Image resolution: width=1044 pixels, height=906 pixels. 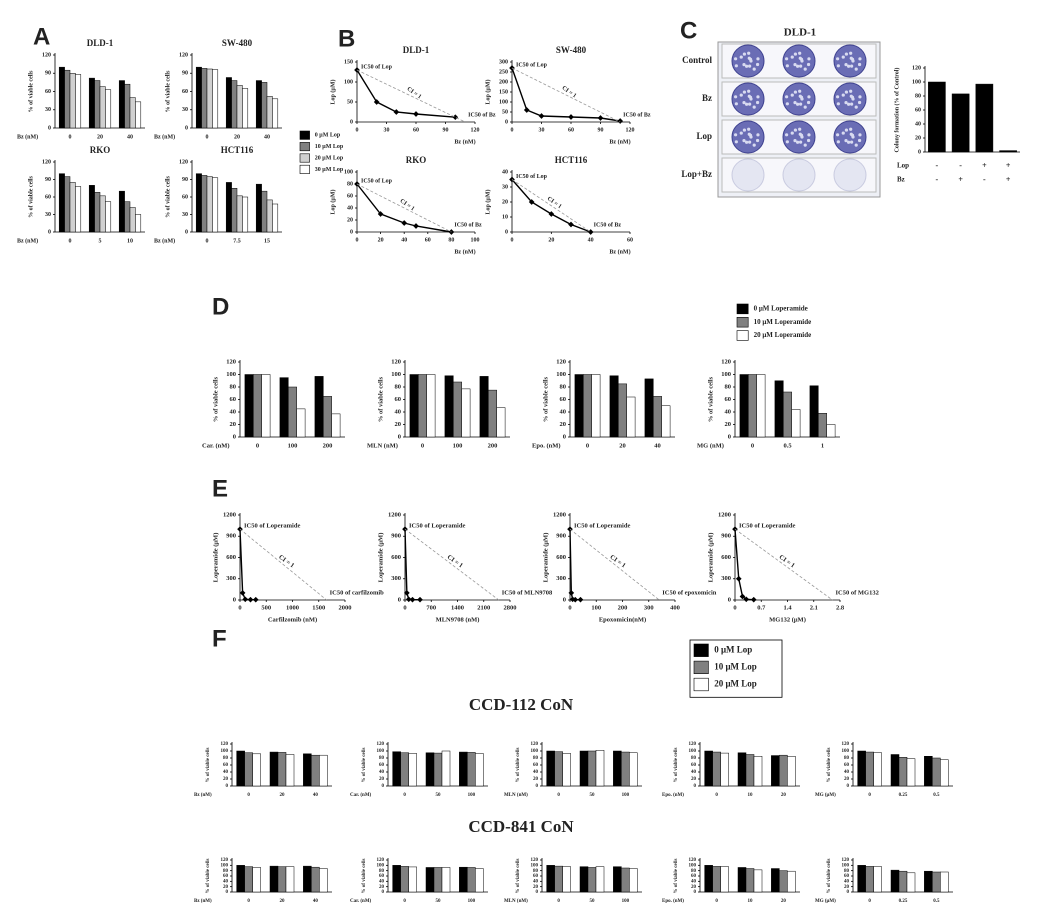 I want to click on y-tick-label: 300, so click(x=503, y=62).